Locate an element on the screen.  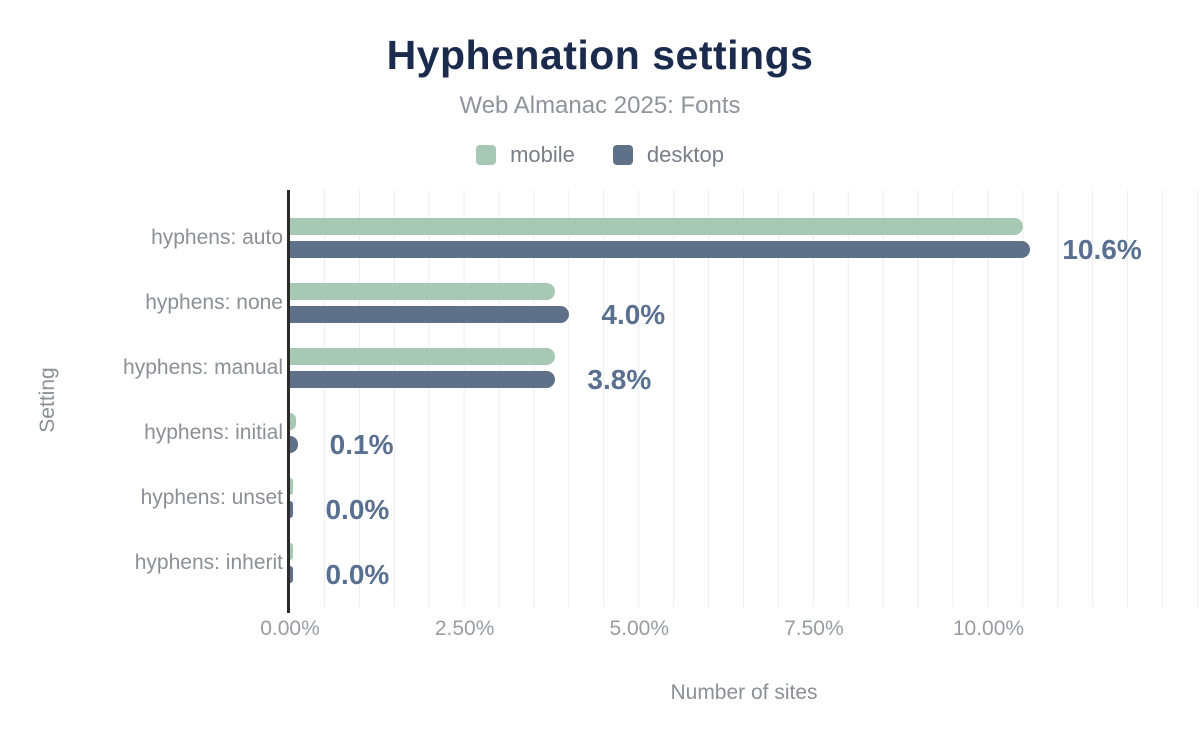
x-tick-label: 10.00% is located at coordinates (988, 628).